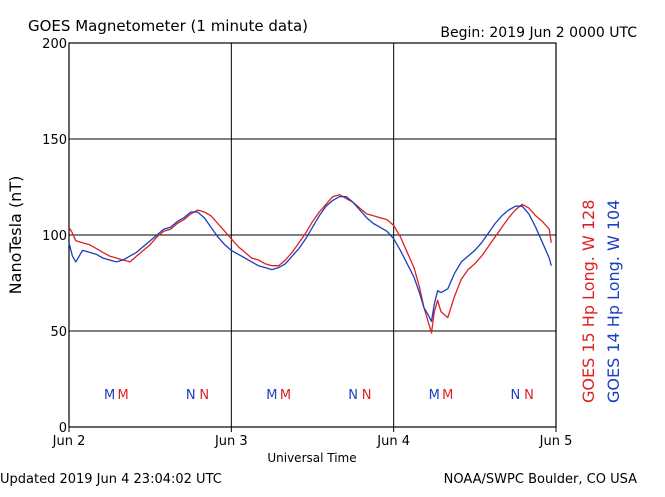 The width and height of the screenshot is (665, 497). I want to click on y-tick-label: 150, so click(54, 140).